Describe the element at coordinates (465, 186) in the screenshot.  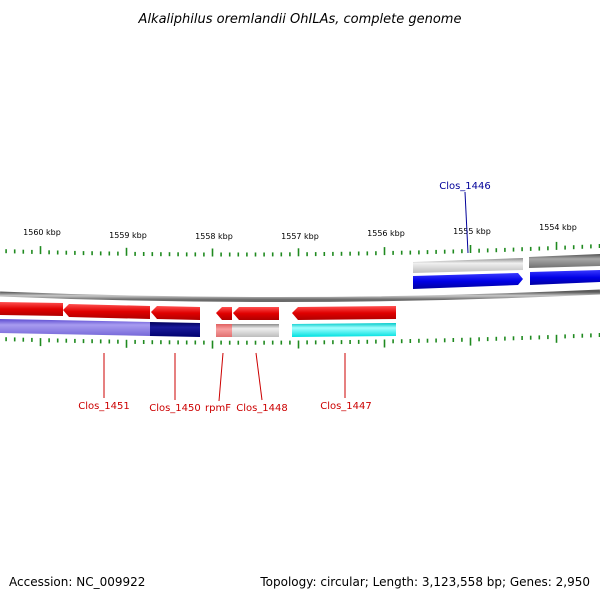
I see `gene-label-clos-1446: Clos_1446` at that location.